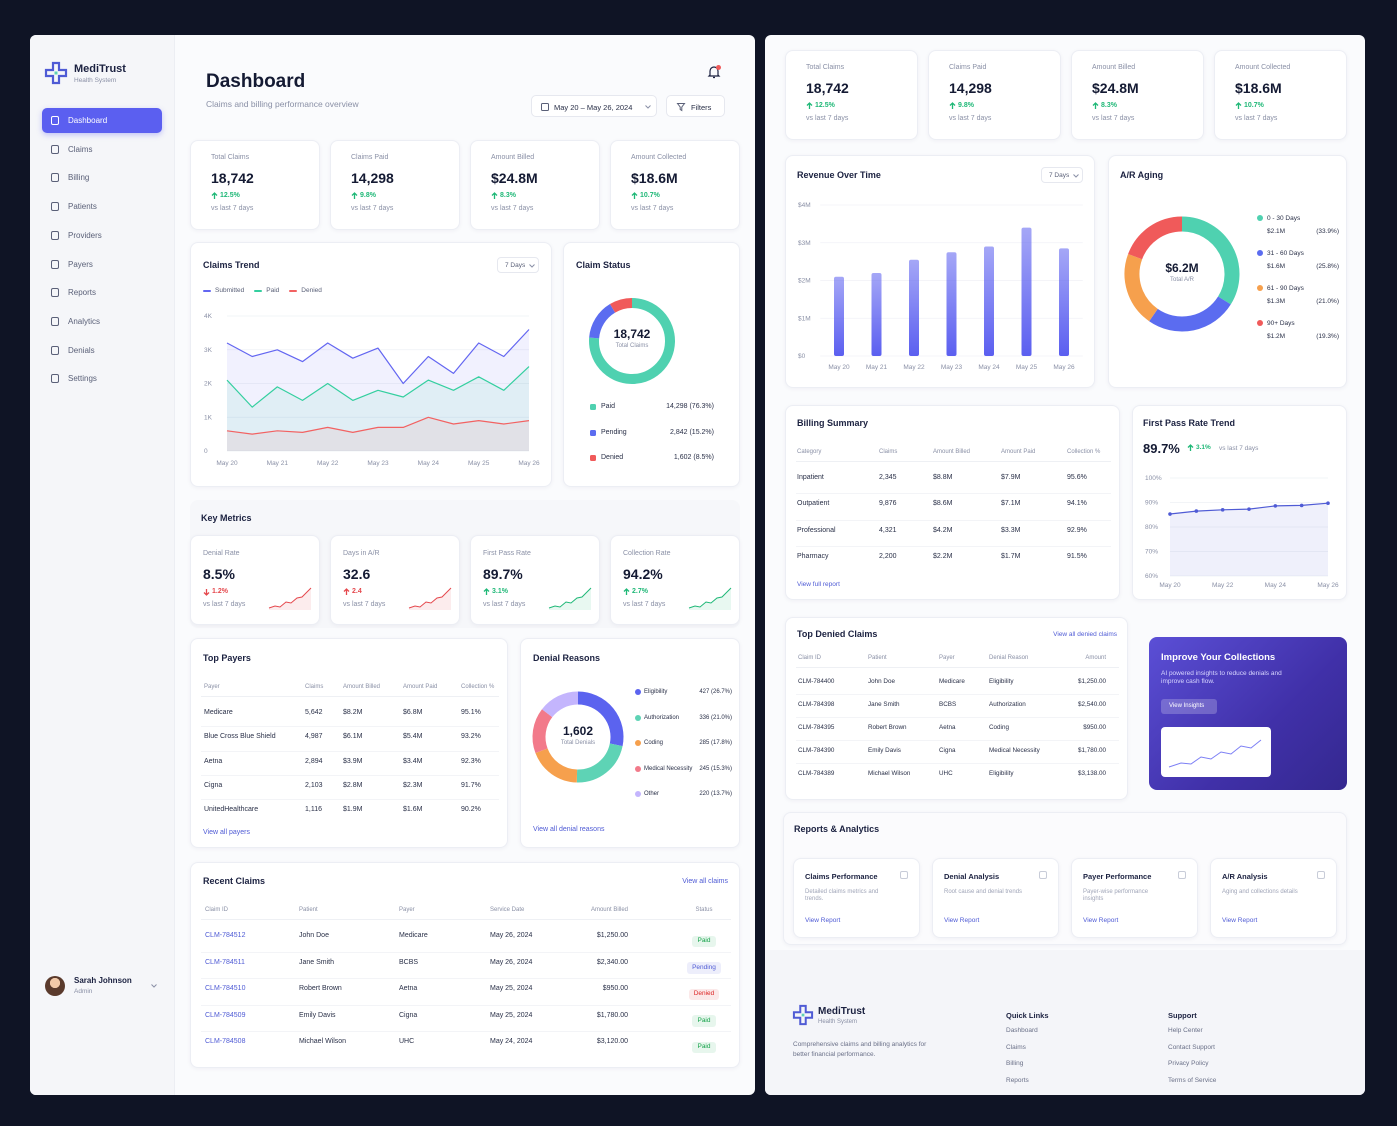 This screenshot has width=1397, height=1126. What do you see at coordinates (1188, 1063) in the screenshot?
I see `footer-link: Privacy Policy` at bounding box center [1188, 1063].